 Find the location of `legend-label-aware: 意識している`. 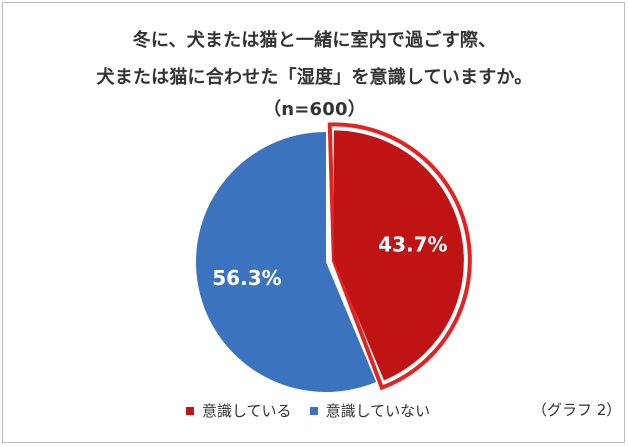

legend-label-aware: 意識している is located at coordinates (247, 411).